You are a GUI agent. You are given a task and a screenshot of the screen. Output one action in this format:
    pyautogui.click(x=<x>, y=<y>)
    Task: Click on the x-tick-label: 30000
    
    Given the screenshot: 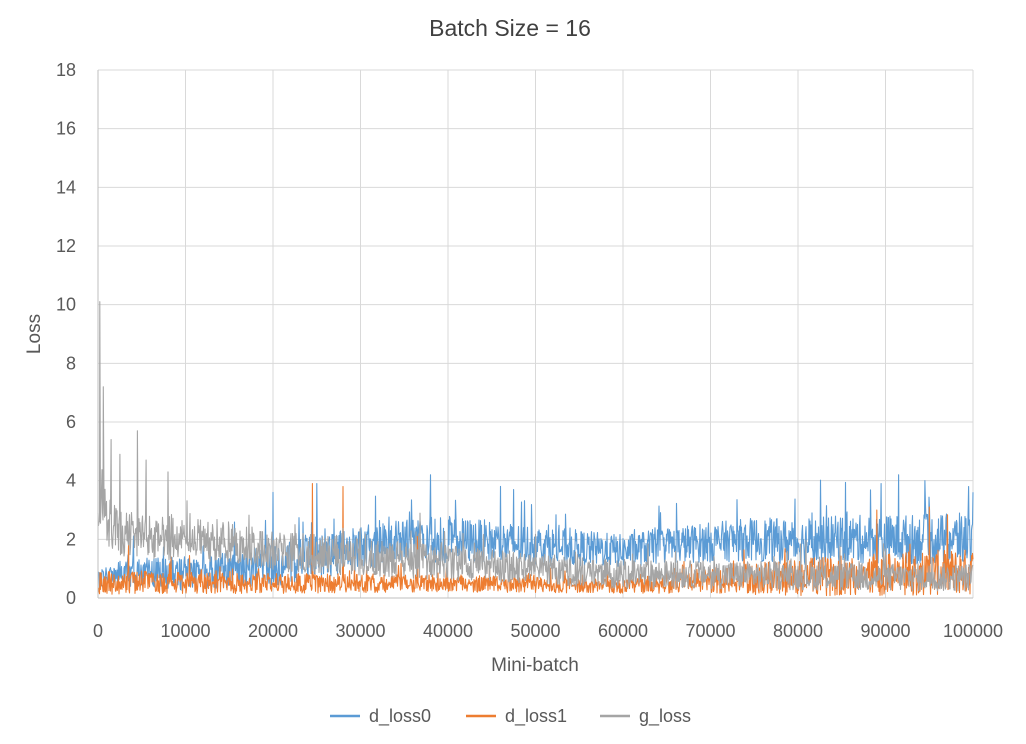 What is the action you would take?
    pyautogui.click(x=360, y=631)
    